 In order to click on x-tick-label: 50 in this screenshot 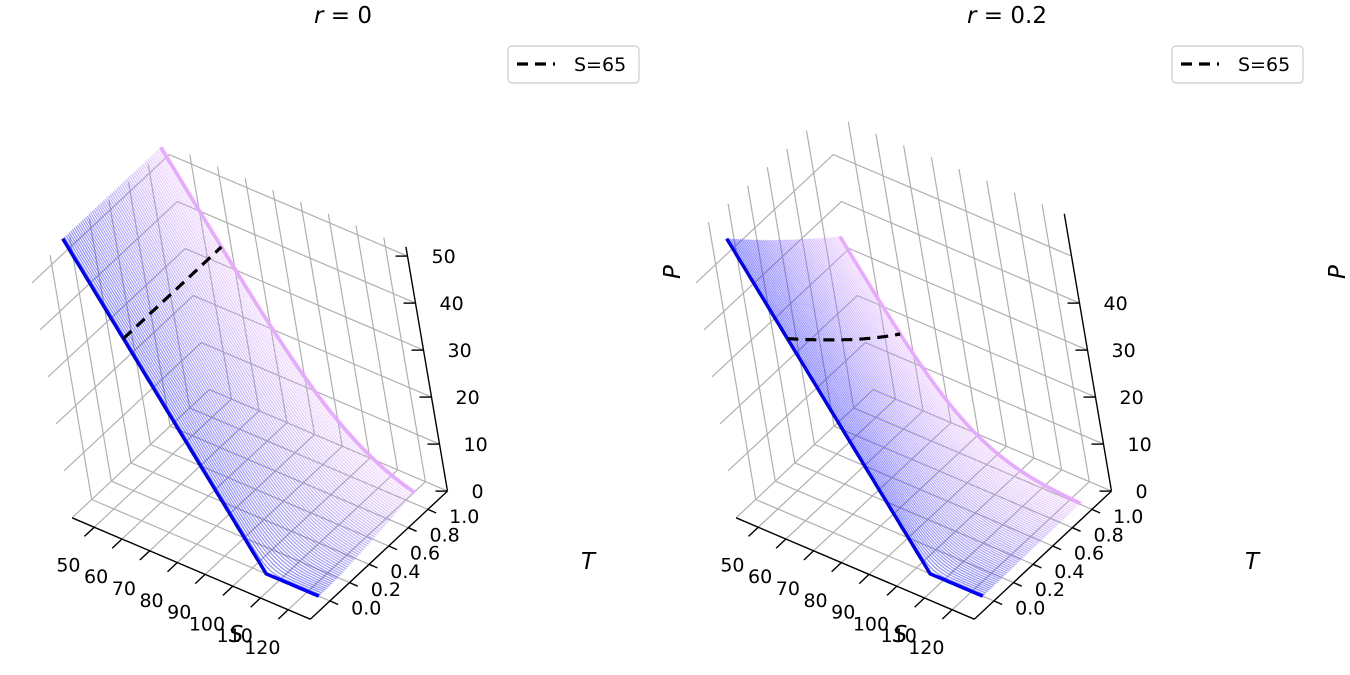, I will do `click(68, 565)`.